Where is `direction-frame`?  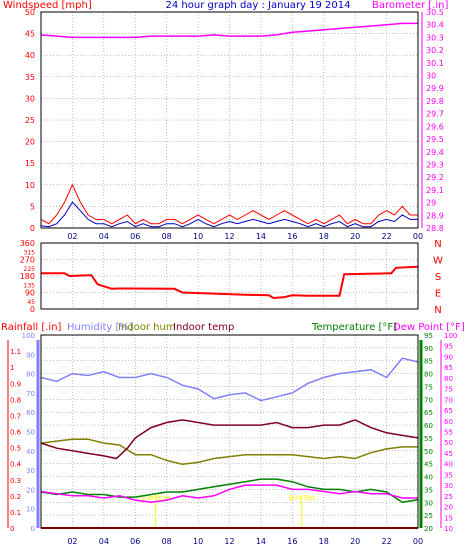
direction-frame is located at coordinates (229, 276).